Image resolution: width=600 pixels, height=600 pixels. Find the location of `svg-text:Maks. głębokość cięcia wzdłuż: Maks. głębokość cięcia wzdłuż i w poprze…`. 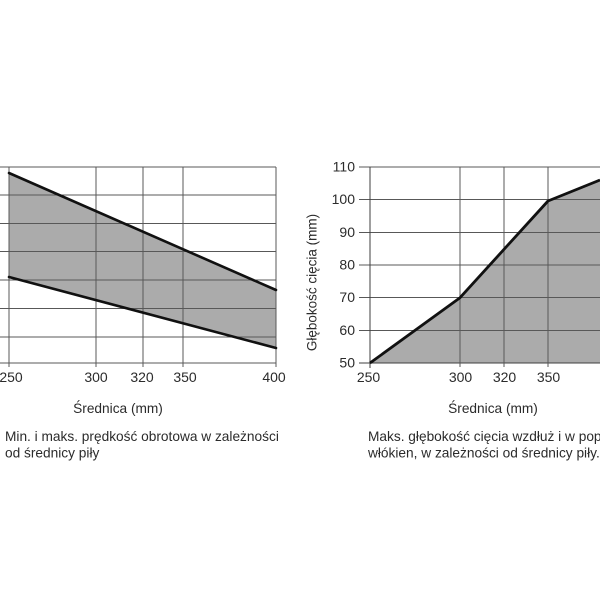

svg-text:Maks. głębokość cięcia wzdłuż: Maks. głębokość cięcia wzdłuż i w poprze… is located at coordinates (484, 436).